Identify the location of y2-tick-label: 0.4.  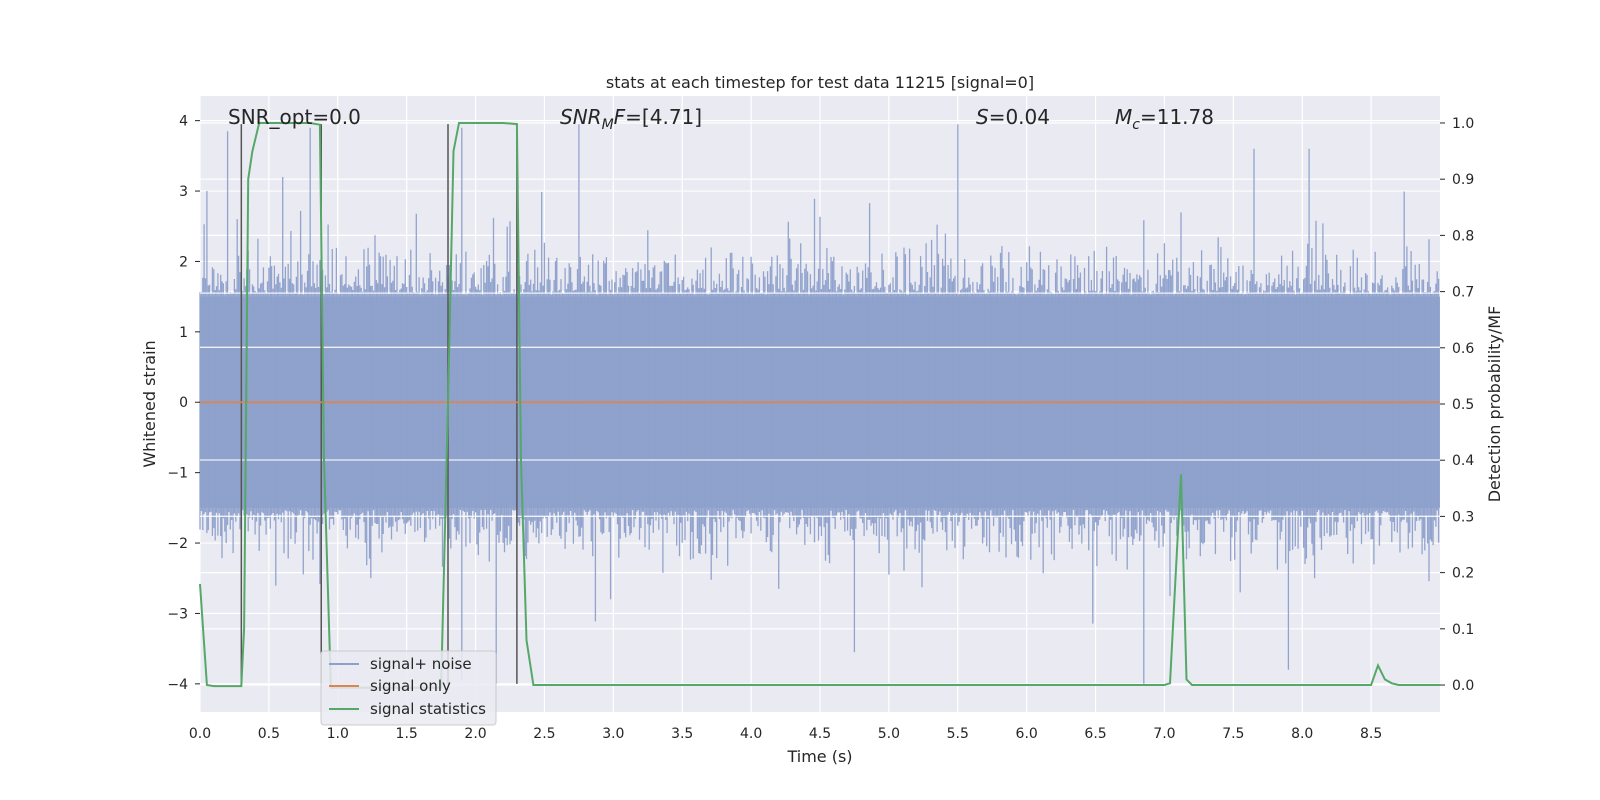
(1463, 461).